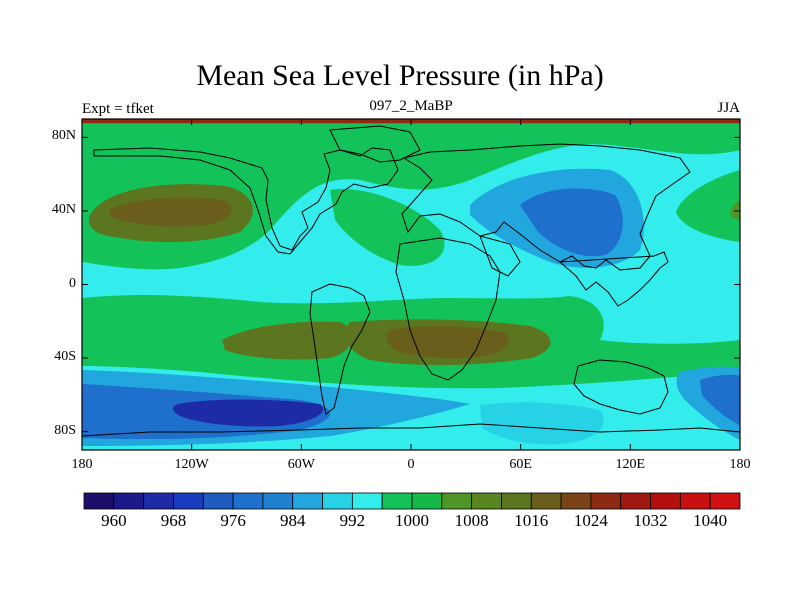 Image resolution: width=800 pixels, height=600 pixels. I want to click on colorbar-level-label: 1040, so click(710, 520).